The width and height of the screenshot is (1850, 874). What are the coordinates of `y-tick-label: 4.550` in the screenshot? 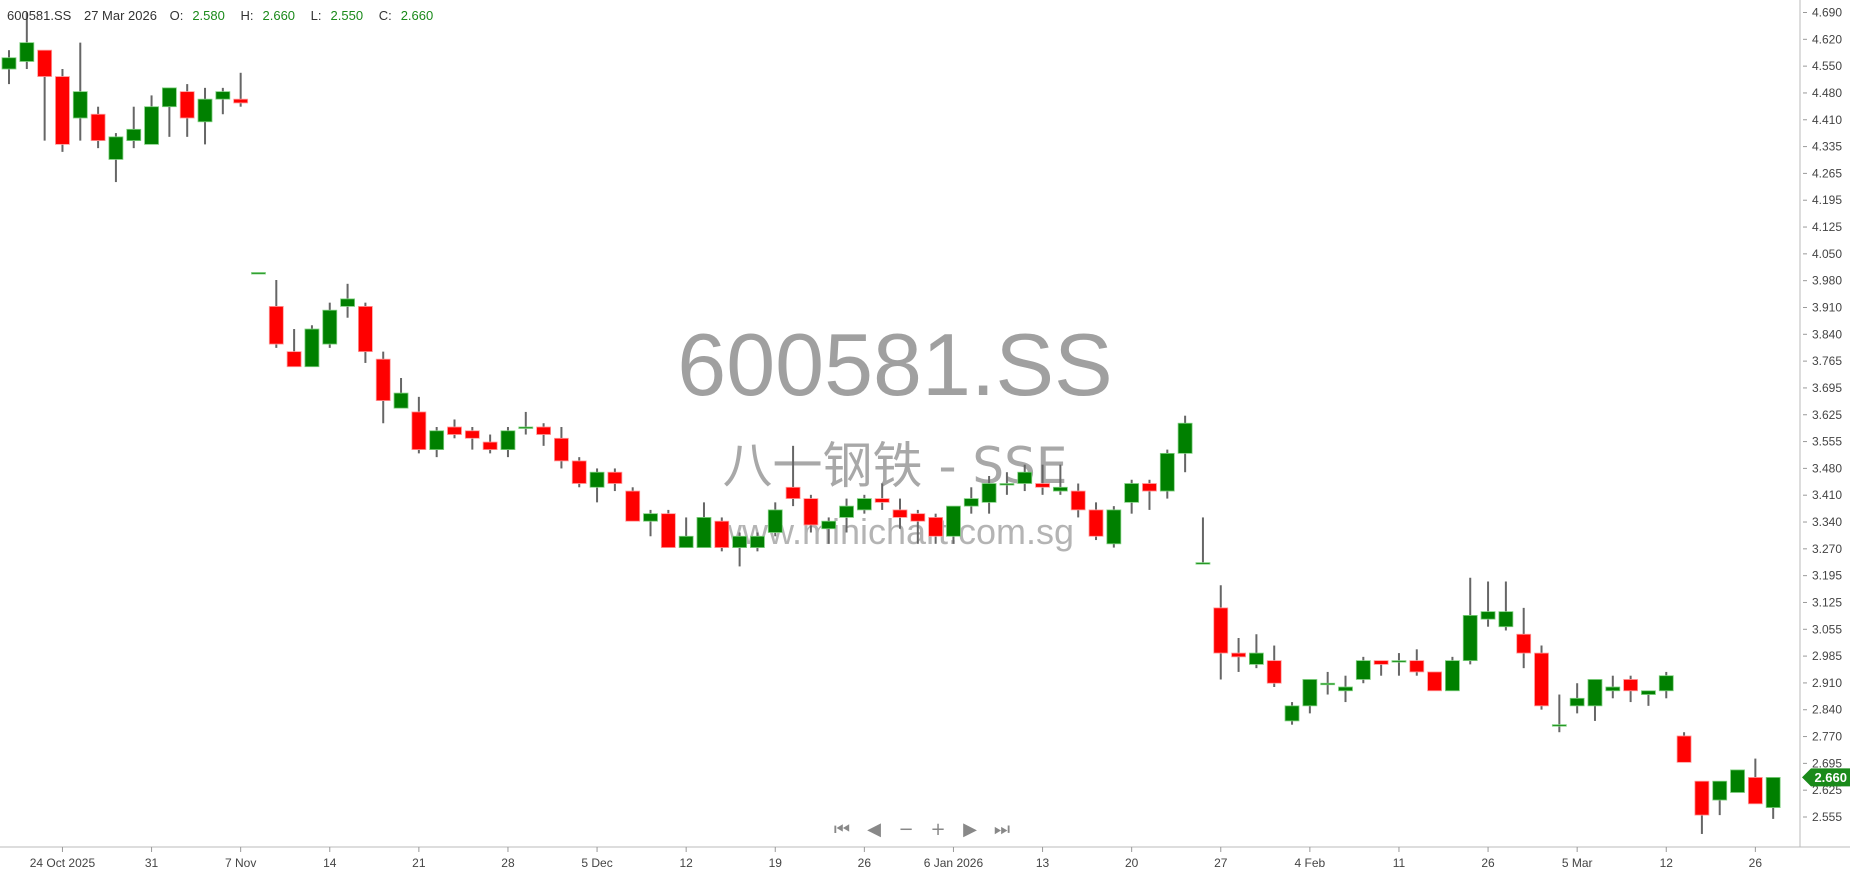 It's located at (1827, 66).